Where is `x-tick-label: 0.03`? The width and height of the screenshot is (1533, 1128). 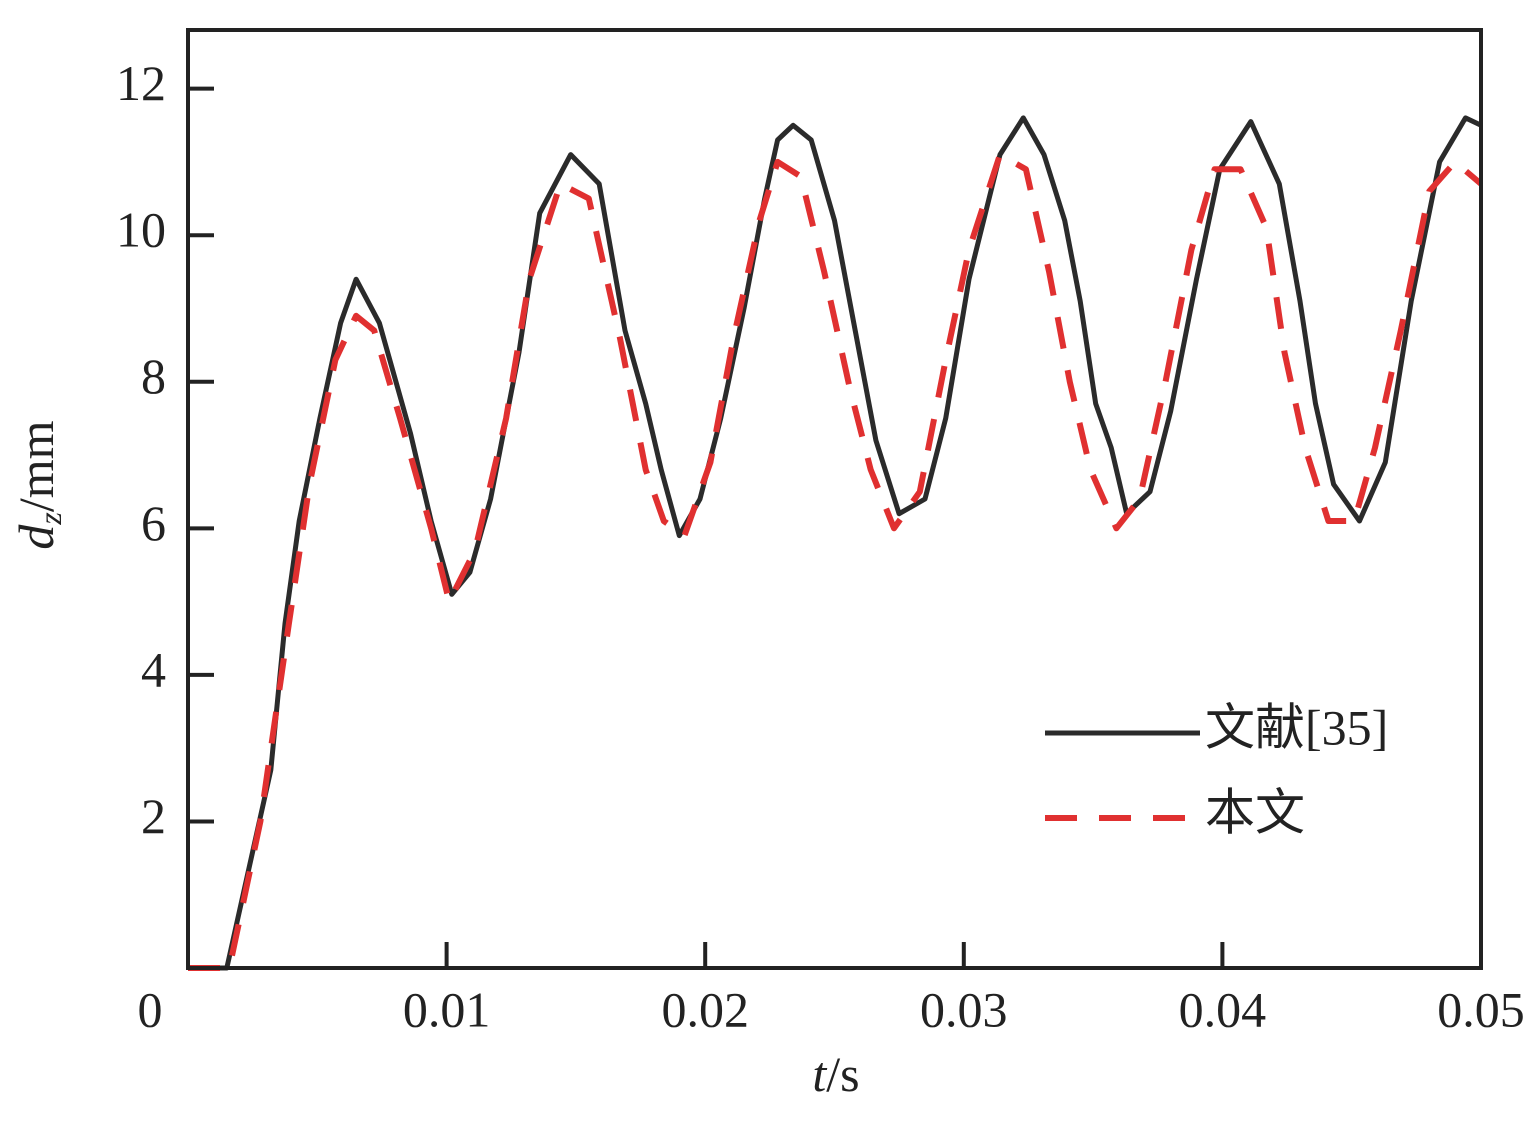
x-tick-label: 0.03 is located at coordinates (964, 1009).